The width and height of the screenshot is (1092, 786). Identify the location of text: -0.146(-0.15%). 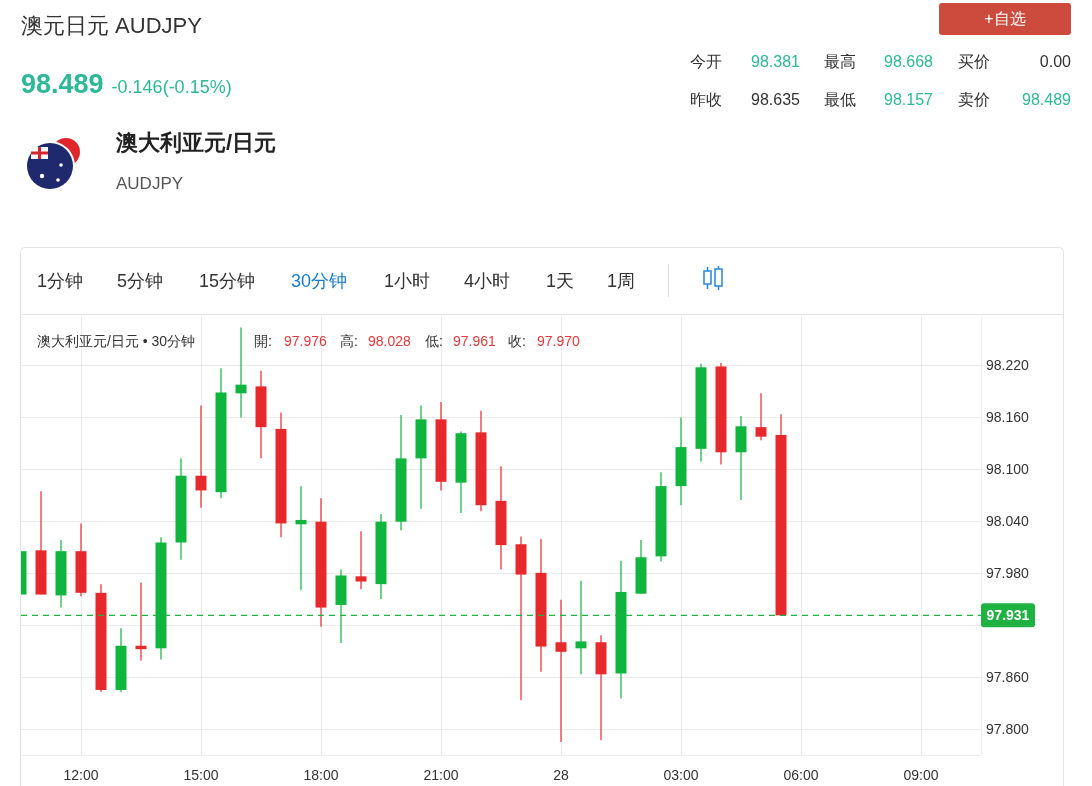
(171, 87).